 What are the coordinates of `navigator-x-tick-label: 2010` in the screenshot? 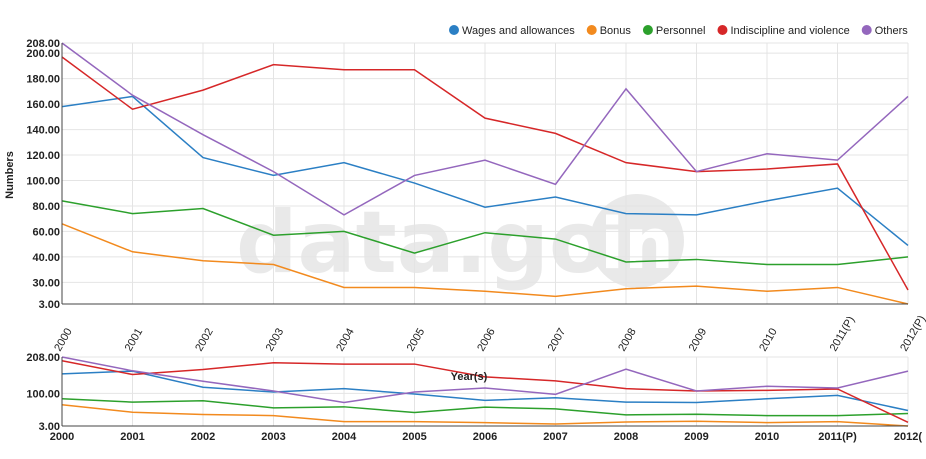 It's located at (767, 437).